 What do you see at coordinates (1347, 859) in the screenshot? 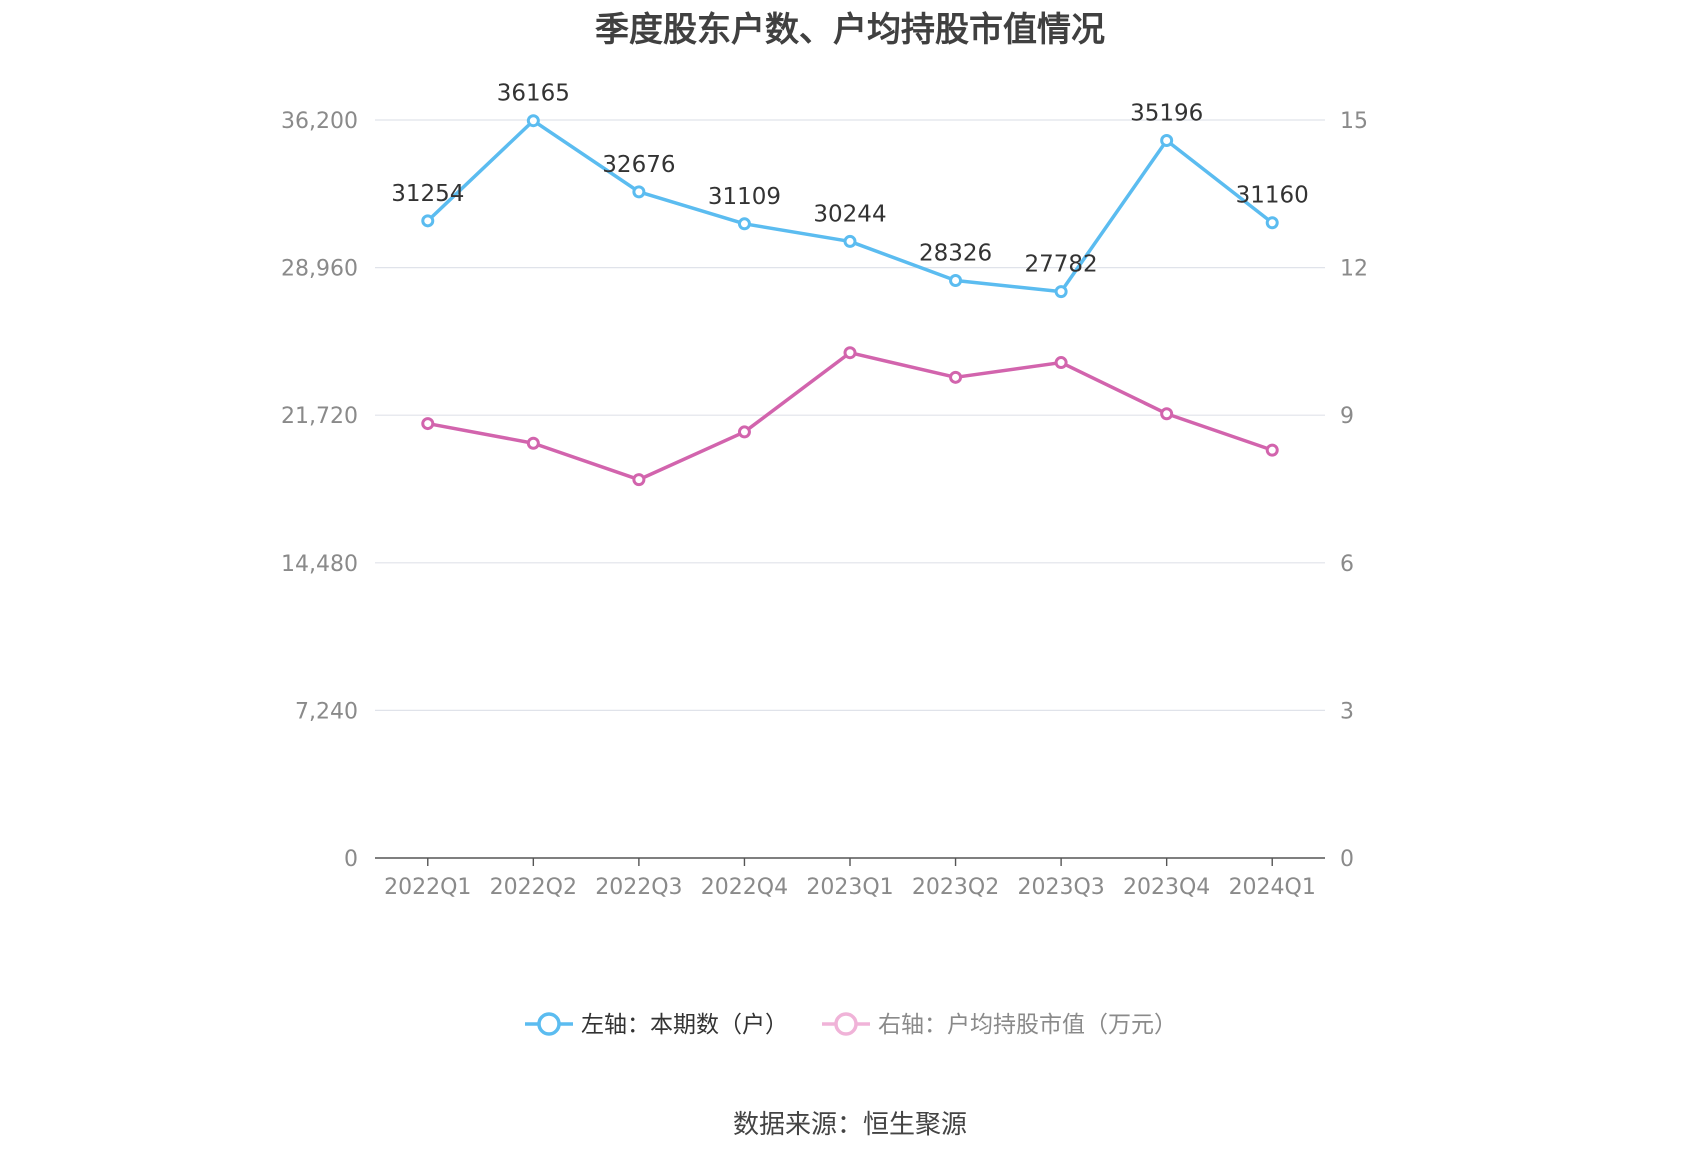
I see `right-tick-label: 0` at bounding box center [1347, 859].